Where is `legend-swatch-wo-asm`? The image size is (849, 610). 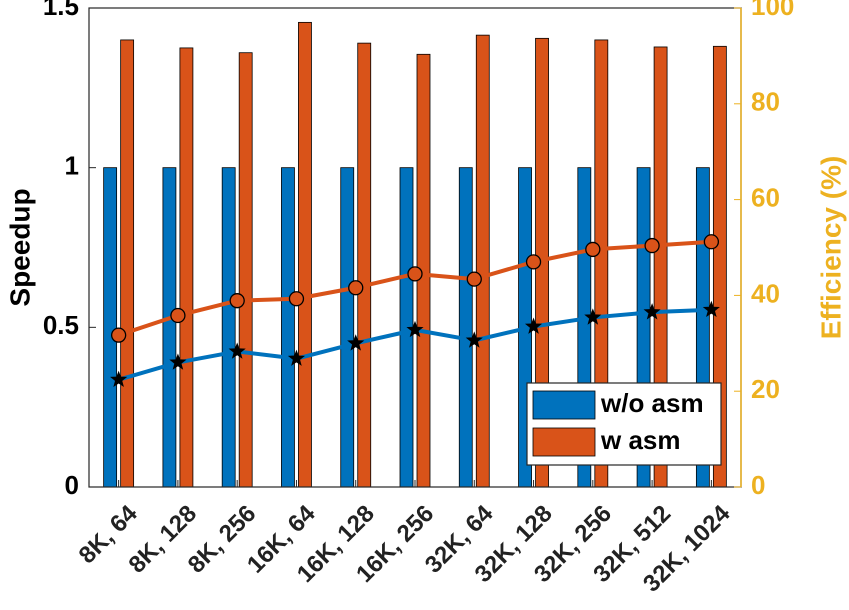 legend-swatch-wo-asm is located at coordinates (564, 405).